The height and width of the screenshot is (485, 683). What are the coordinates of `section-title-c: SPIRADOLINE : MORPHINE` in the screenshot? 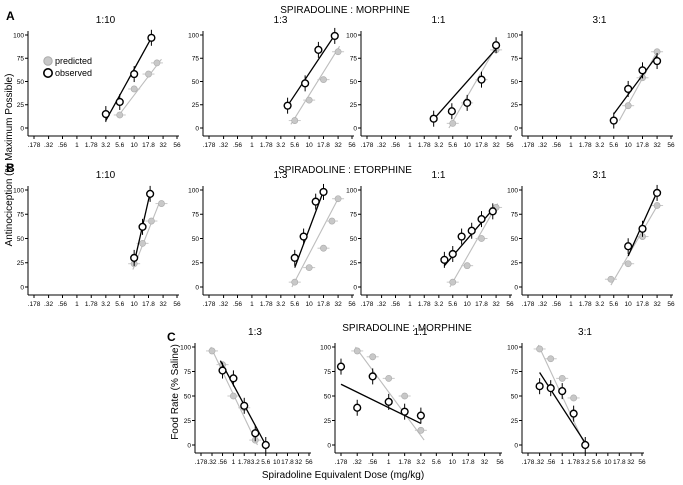 It's located at (407, 328).